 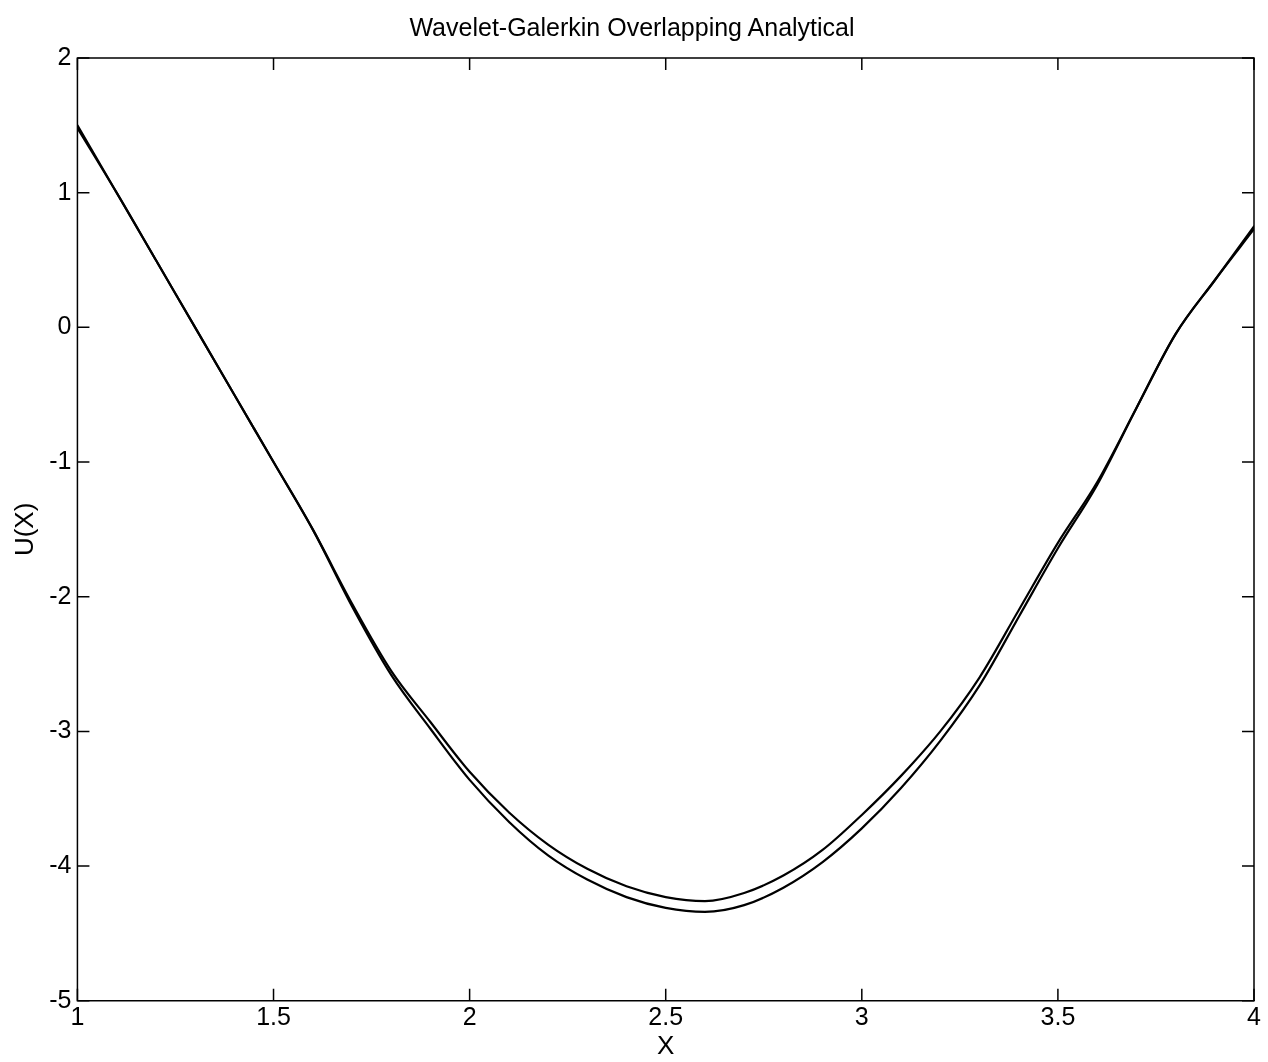 I want to click on x-tick-label: 4, so click(x=1254, y=1015).